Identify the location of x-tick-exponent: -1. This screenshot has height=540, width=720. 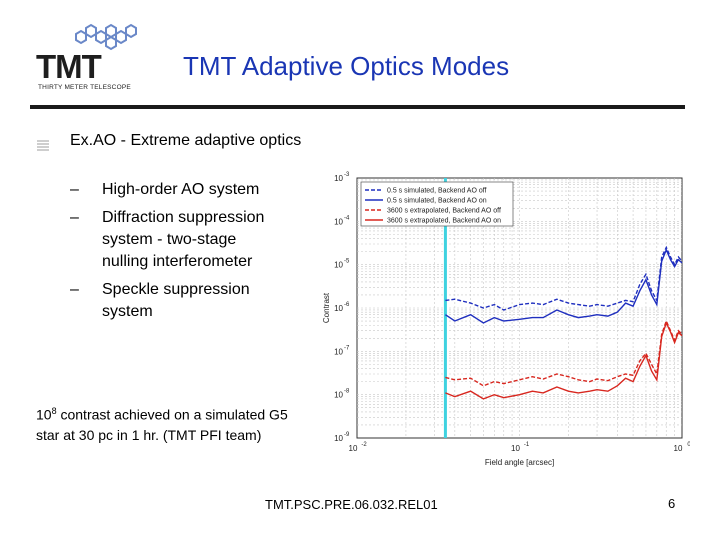
(527, 445).